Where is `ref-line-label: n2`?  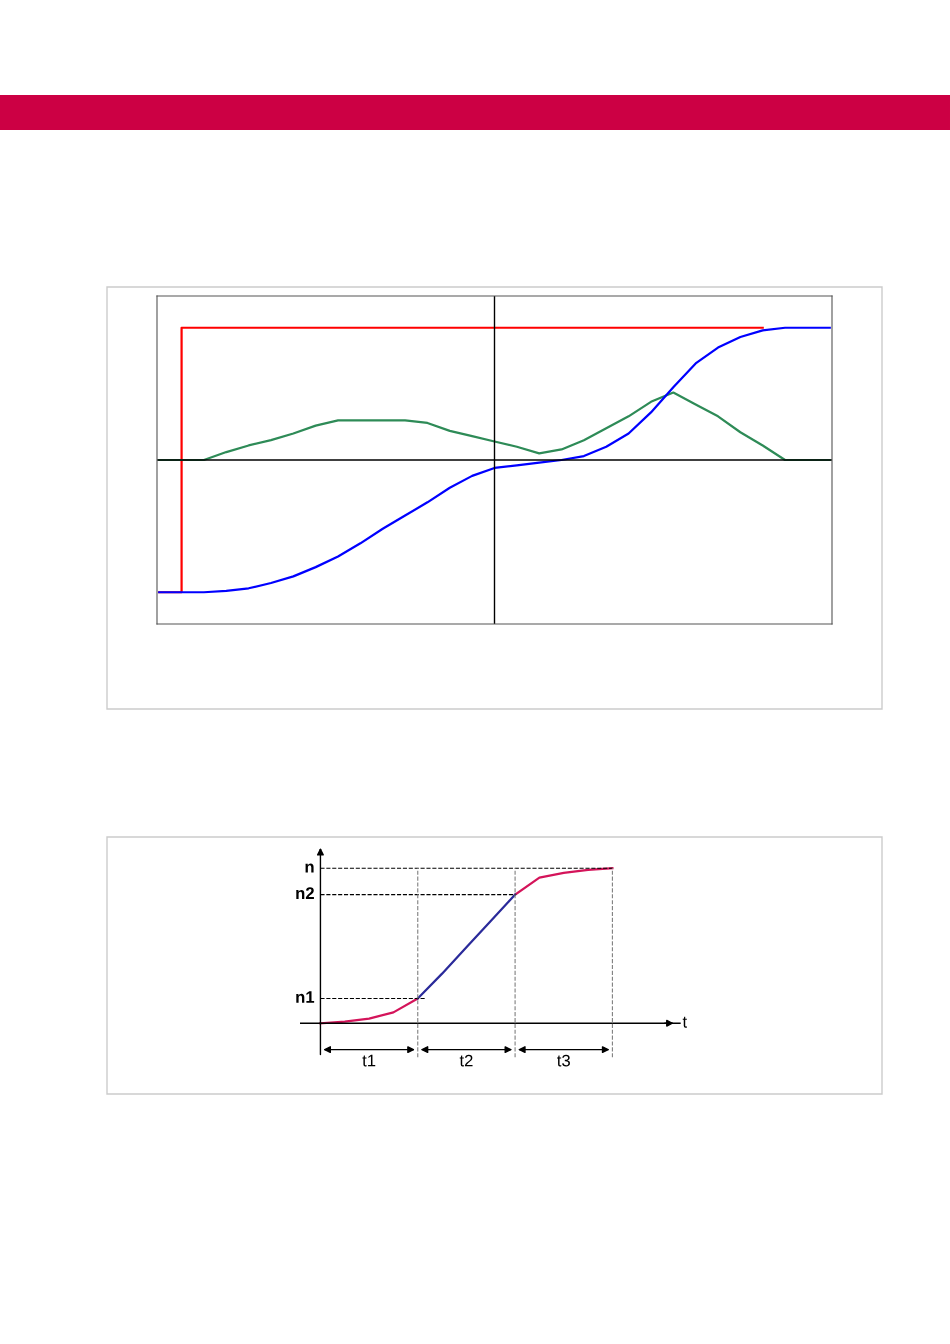 ref-line-label: n2 is located at coordinates (305, 893).